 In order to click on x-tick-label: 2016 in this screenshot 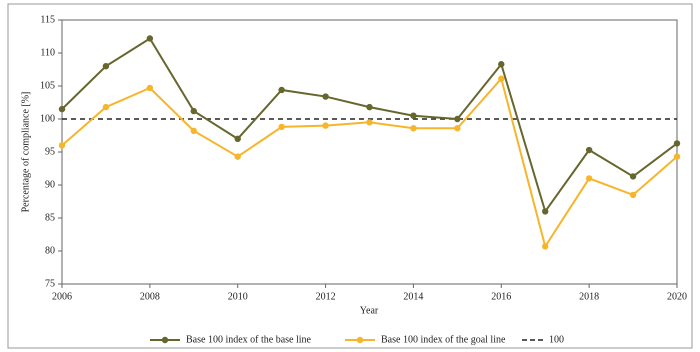, I will do `click(501, 296)`.